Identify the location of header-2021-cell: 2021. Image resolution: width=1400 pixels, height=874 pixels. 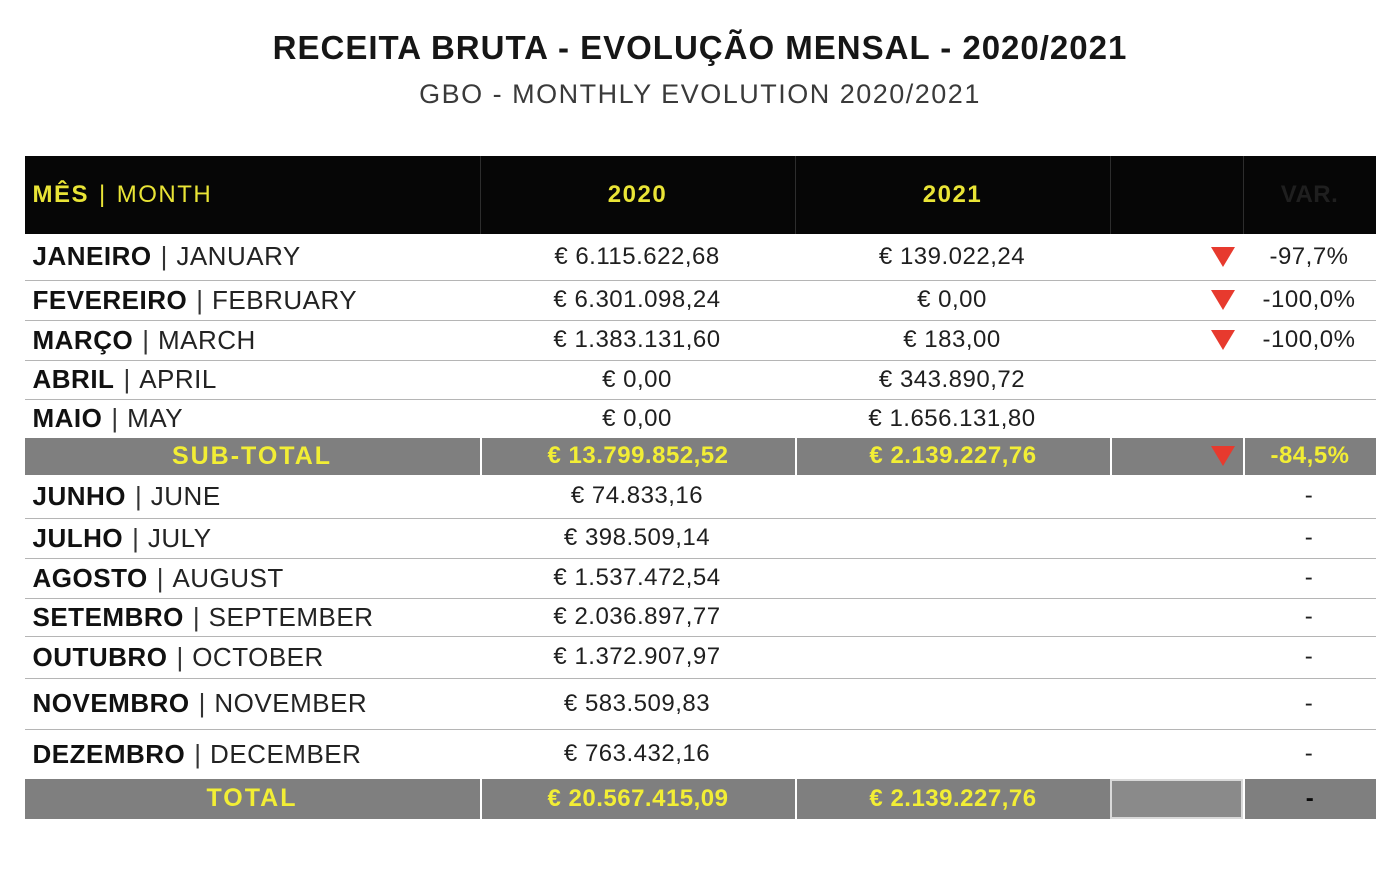
(952, 194).